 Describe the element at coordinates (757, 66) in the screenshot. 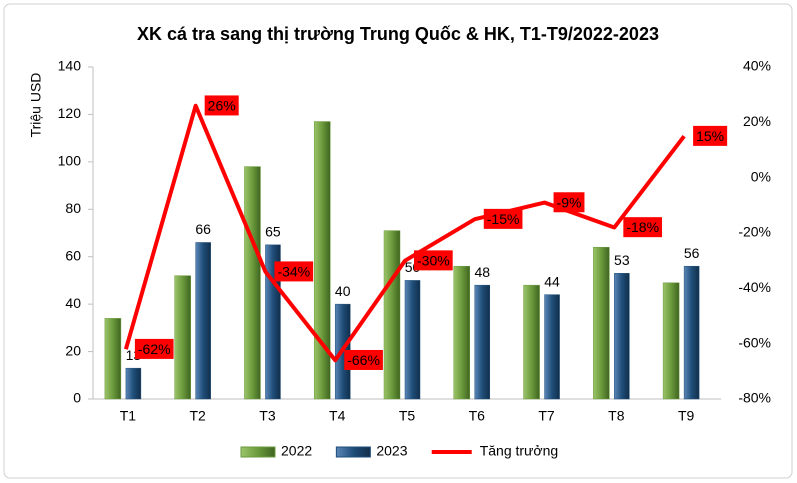

I see `y2-tick-label: 40%` at that location.